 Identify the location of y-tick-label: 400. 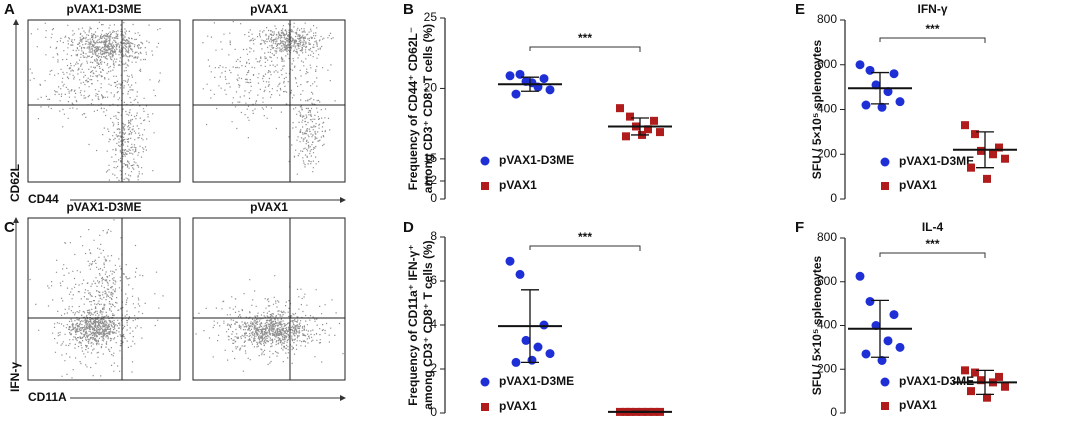
(827, 109).